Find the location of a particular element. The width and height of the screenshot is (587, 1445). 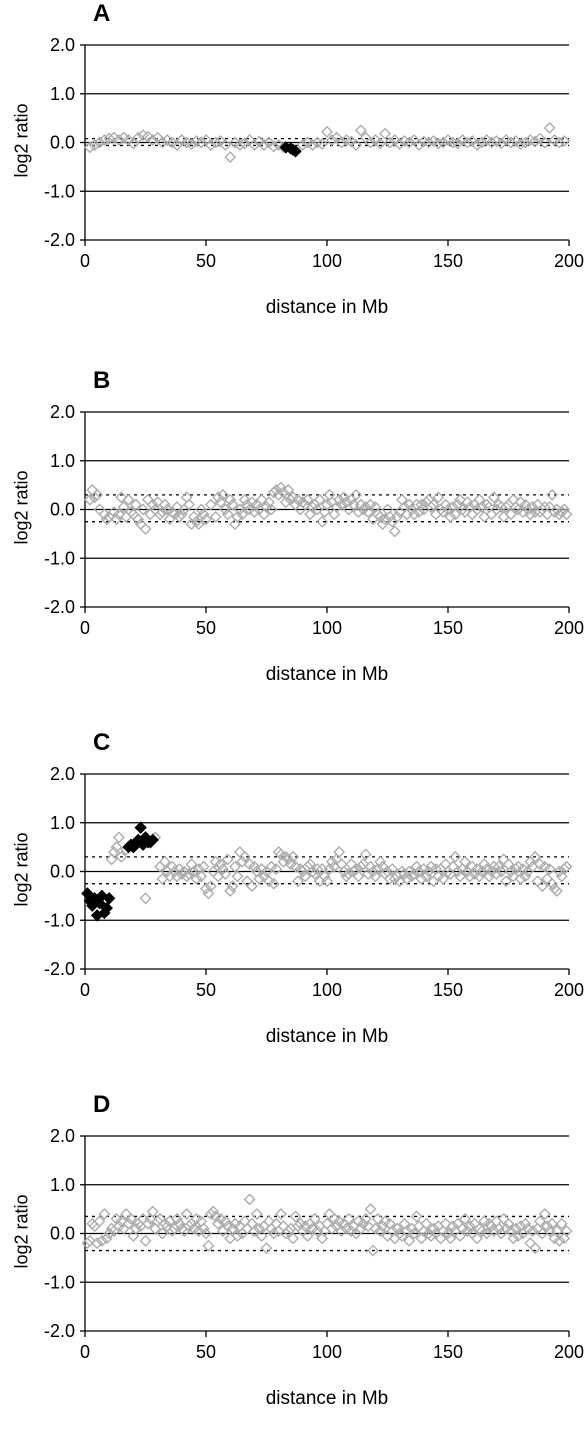

x-tick-label: 0 is located at coordinates (85, 990).